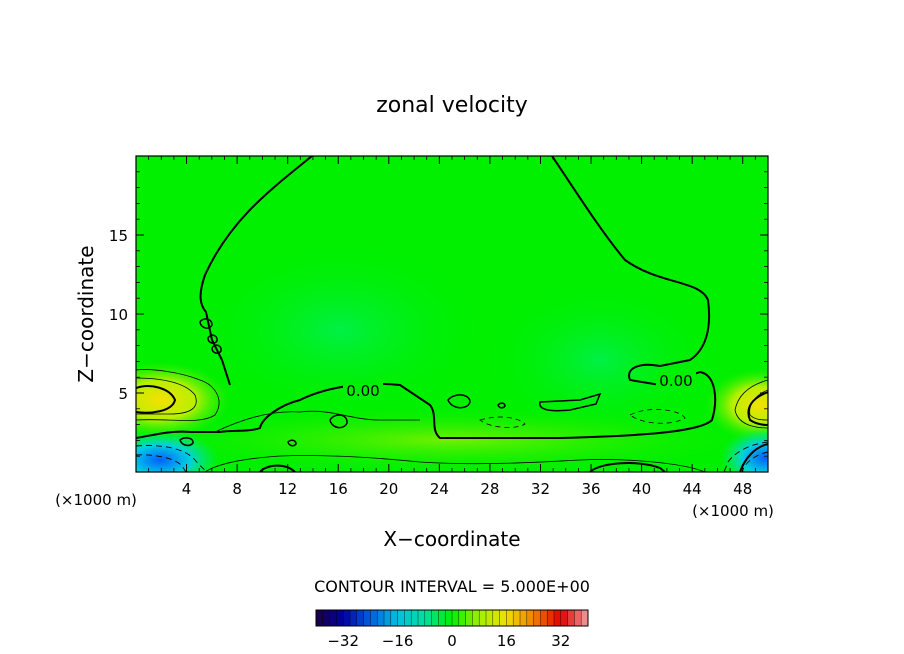 The width and height of the screenshot is (904, 654). I want to click on x-tick-label: 48, so click(742, 489).